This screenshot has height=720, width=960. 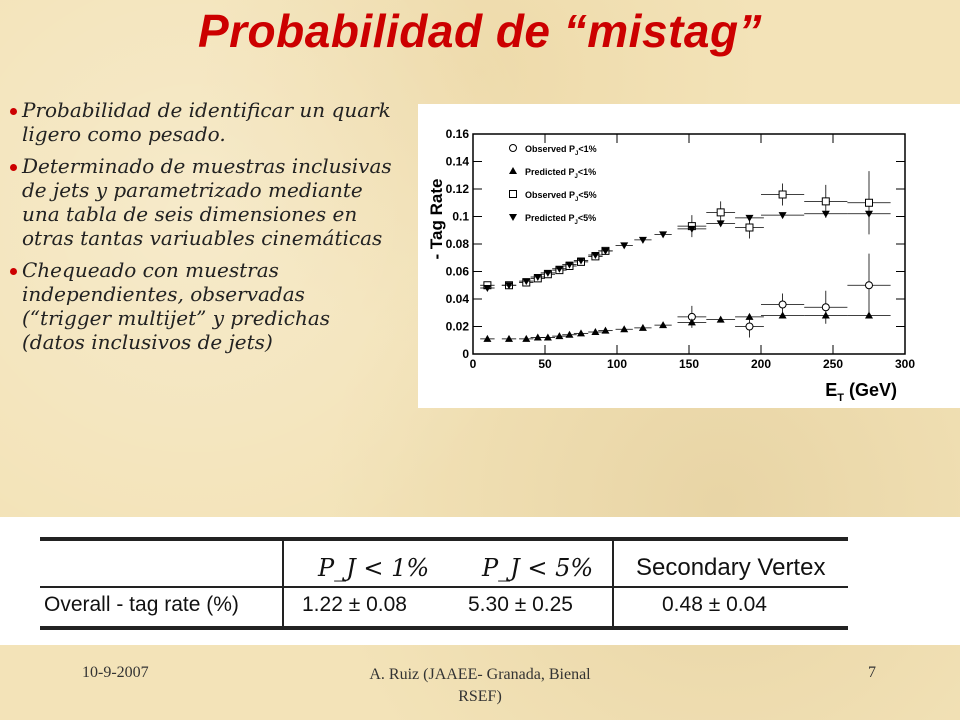 I want to click on y-tick-label: 0, so click(x=465, y=354).